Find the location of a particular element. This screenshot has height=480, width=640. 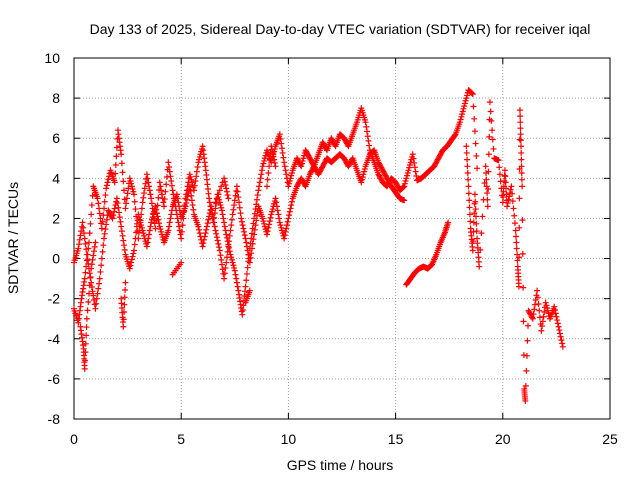

y-axis-label: SDTVAR / TECUs is located at coordinates (13, 238).